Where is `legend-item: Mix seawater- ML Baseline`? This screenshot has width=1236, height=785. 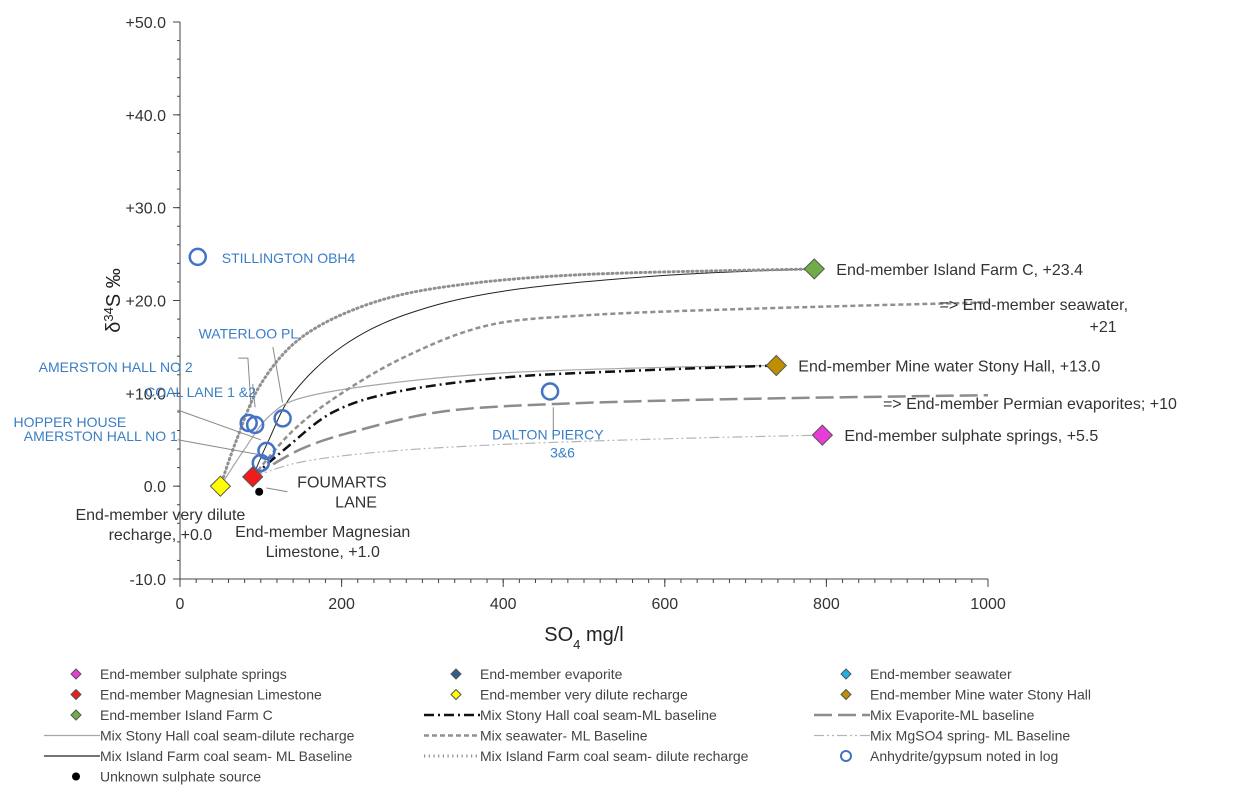
legend-item: Mix seawater- ML Baseline is located at coordinates (536, 736).